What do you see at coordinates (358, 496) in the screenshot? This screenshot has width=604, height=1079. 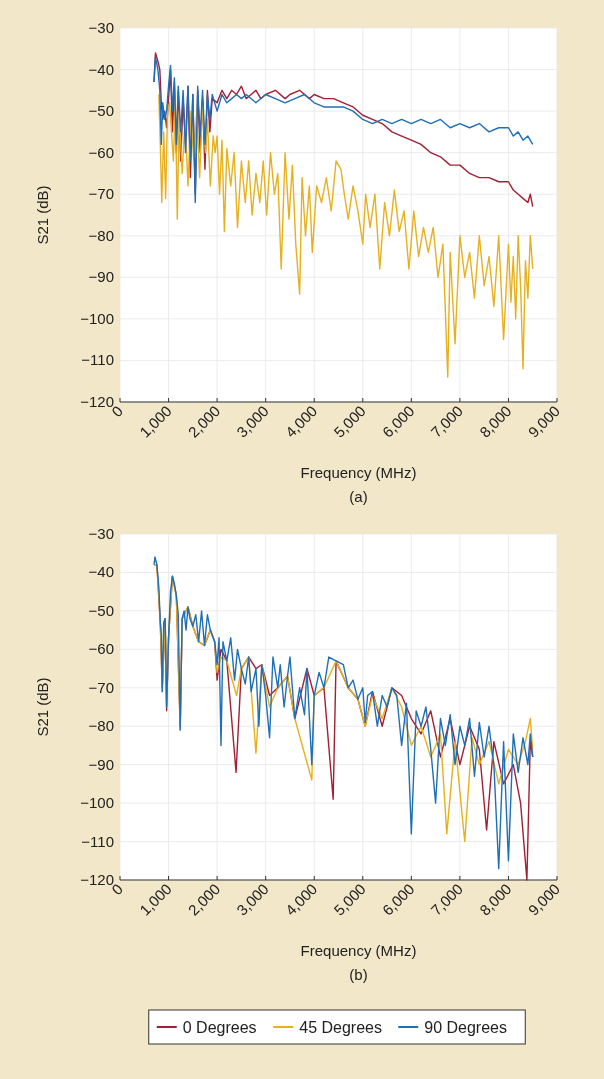 I see `text: (a)` at bounding box center [358, 496].